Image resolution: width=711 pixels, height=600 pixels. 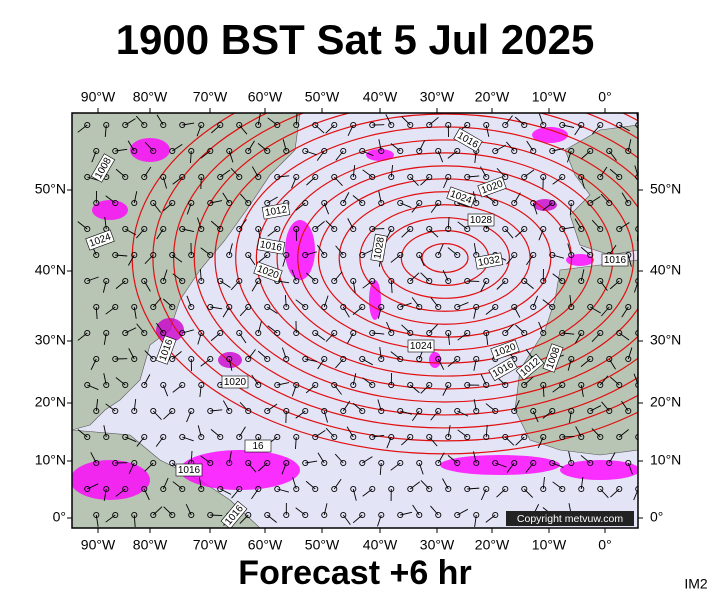 I want to click on isobar-value: 1028, so click(x=481, y=220).